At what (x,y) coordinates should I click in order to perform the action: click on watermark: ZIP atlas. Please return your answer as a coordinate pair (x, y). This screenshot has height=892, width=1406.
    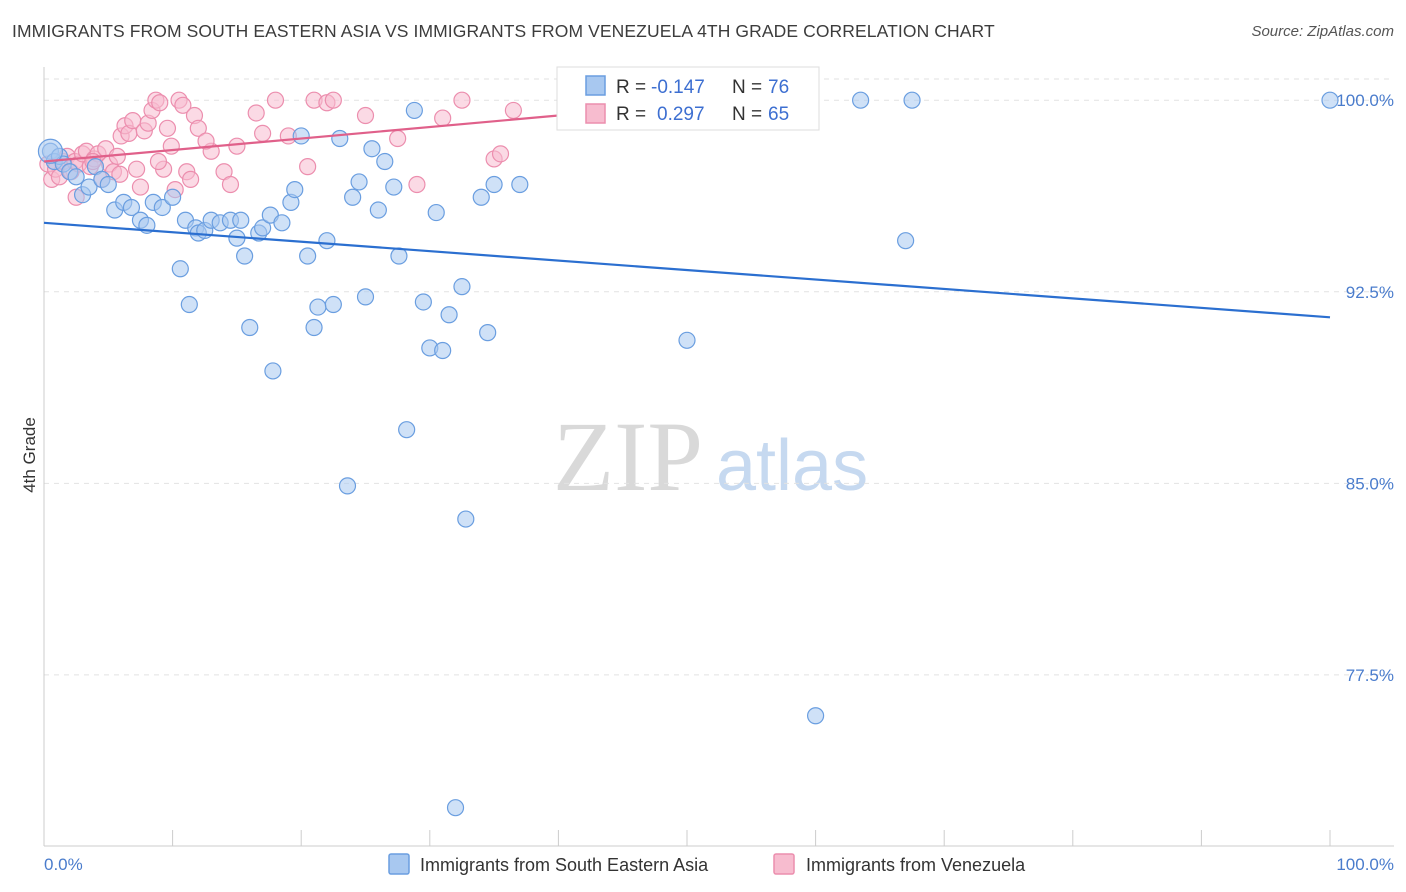
    Looking at the image, I should click on (710, 456).